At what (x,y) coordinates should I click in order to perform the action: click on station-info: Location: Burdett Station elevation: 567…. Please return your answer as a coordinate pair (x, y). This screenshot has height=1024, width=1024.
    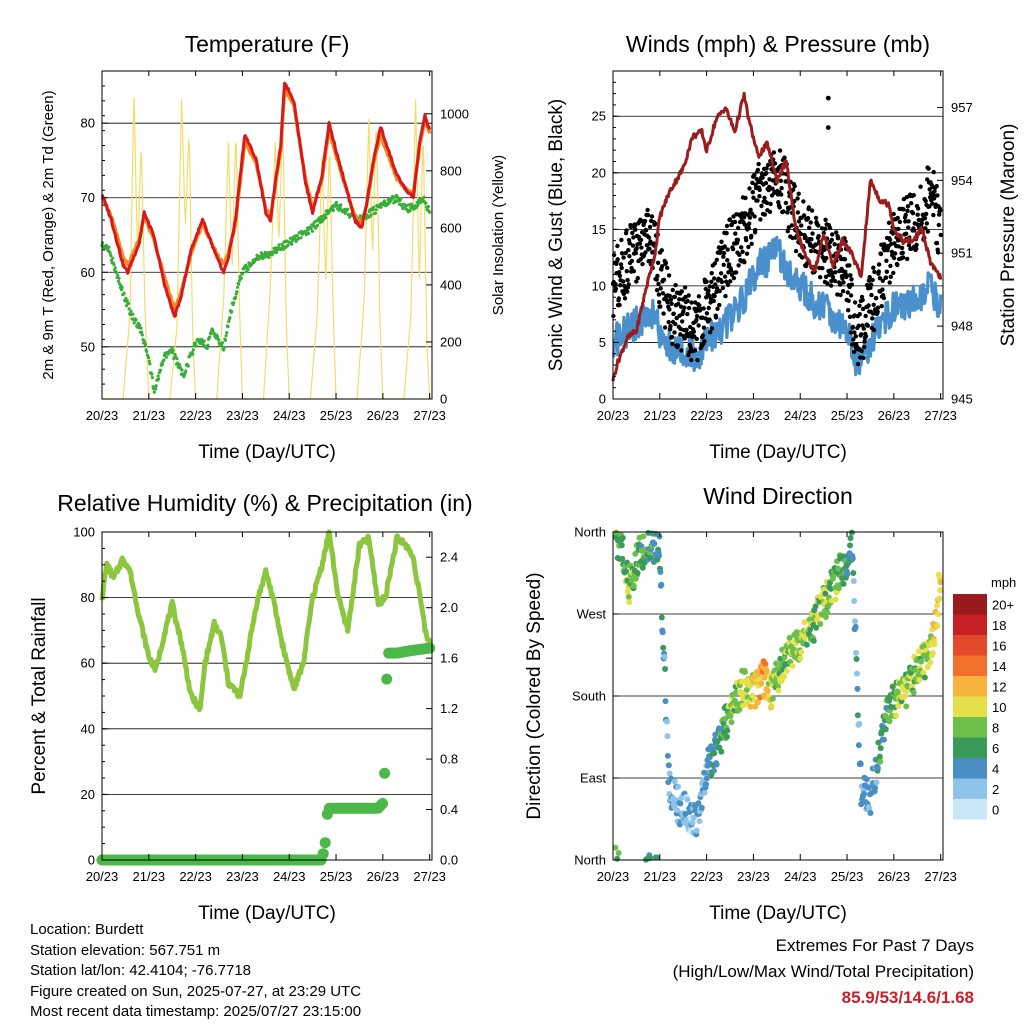
    Looking at the image, I should click on (195, 971).